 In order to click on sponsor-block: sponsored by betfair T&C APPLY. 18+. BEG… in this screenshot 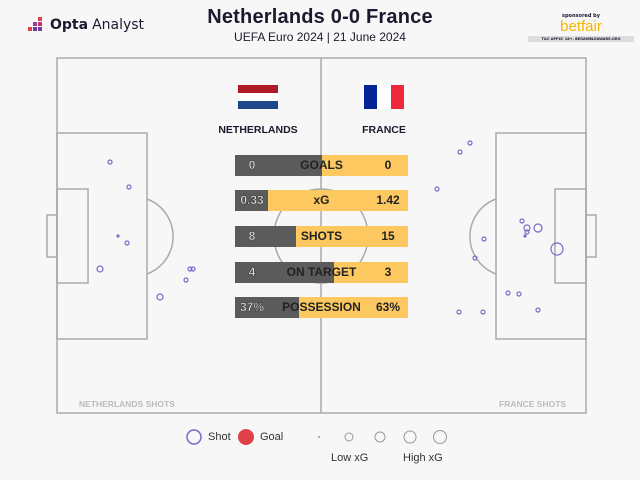, I will do `click(581, 27)`.